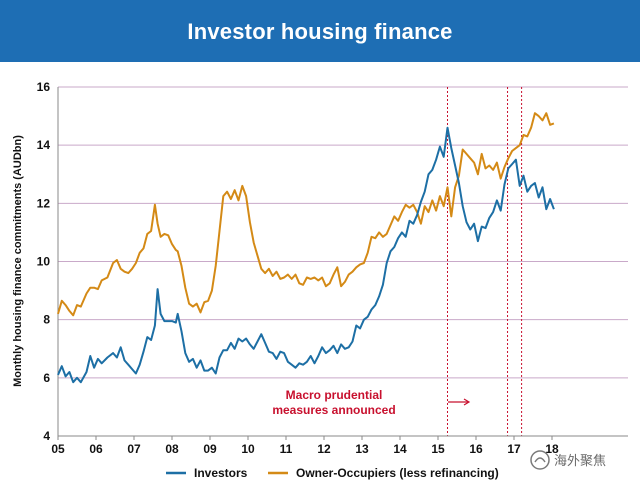  I want to click on y-tick-labels: 4 6 8 10 12 14 16, so click(44, 261).